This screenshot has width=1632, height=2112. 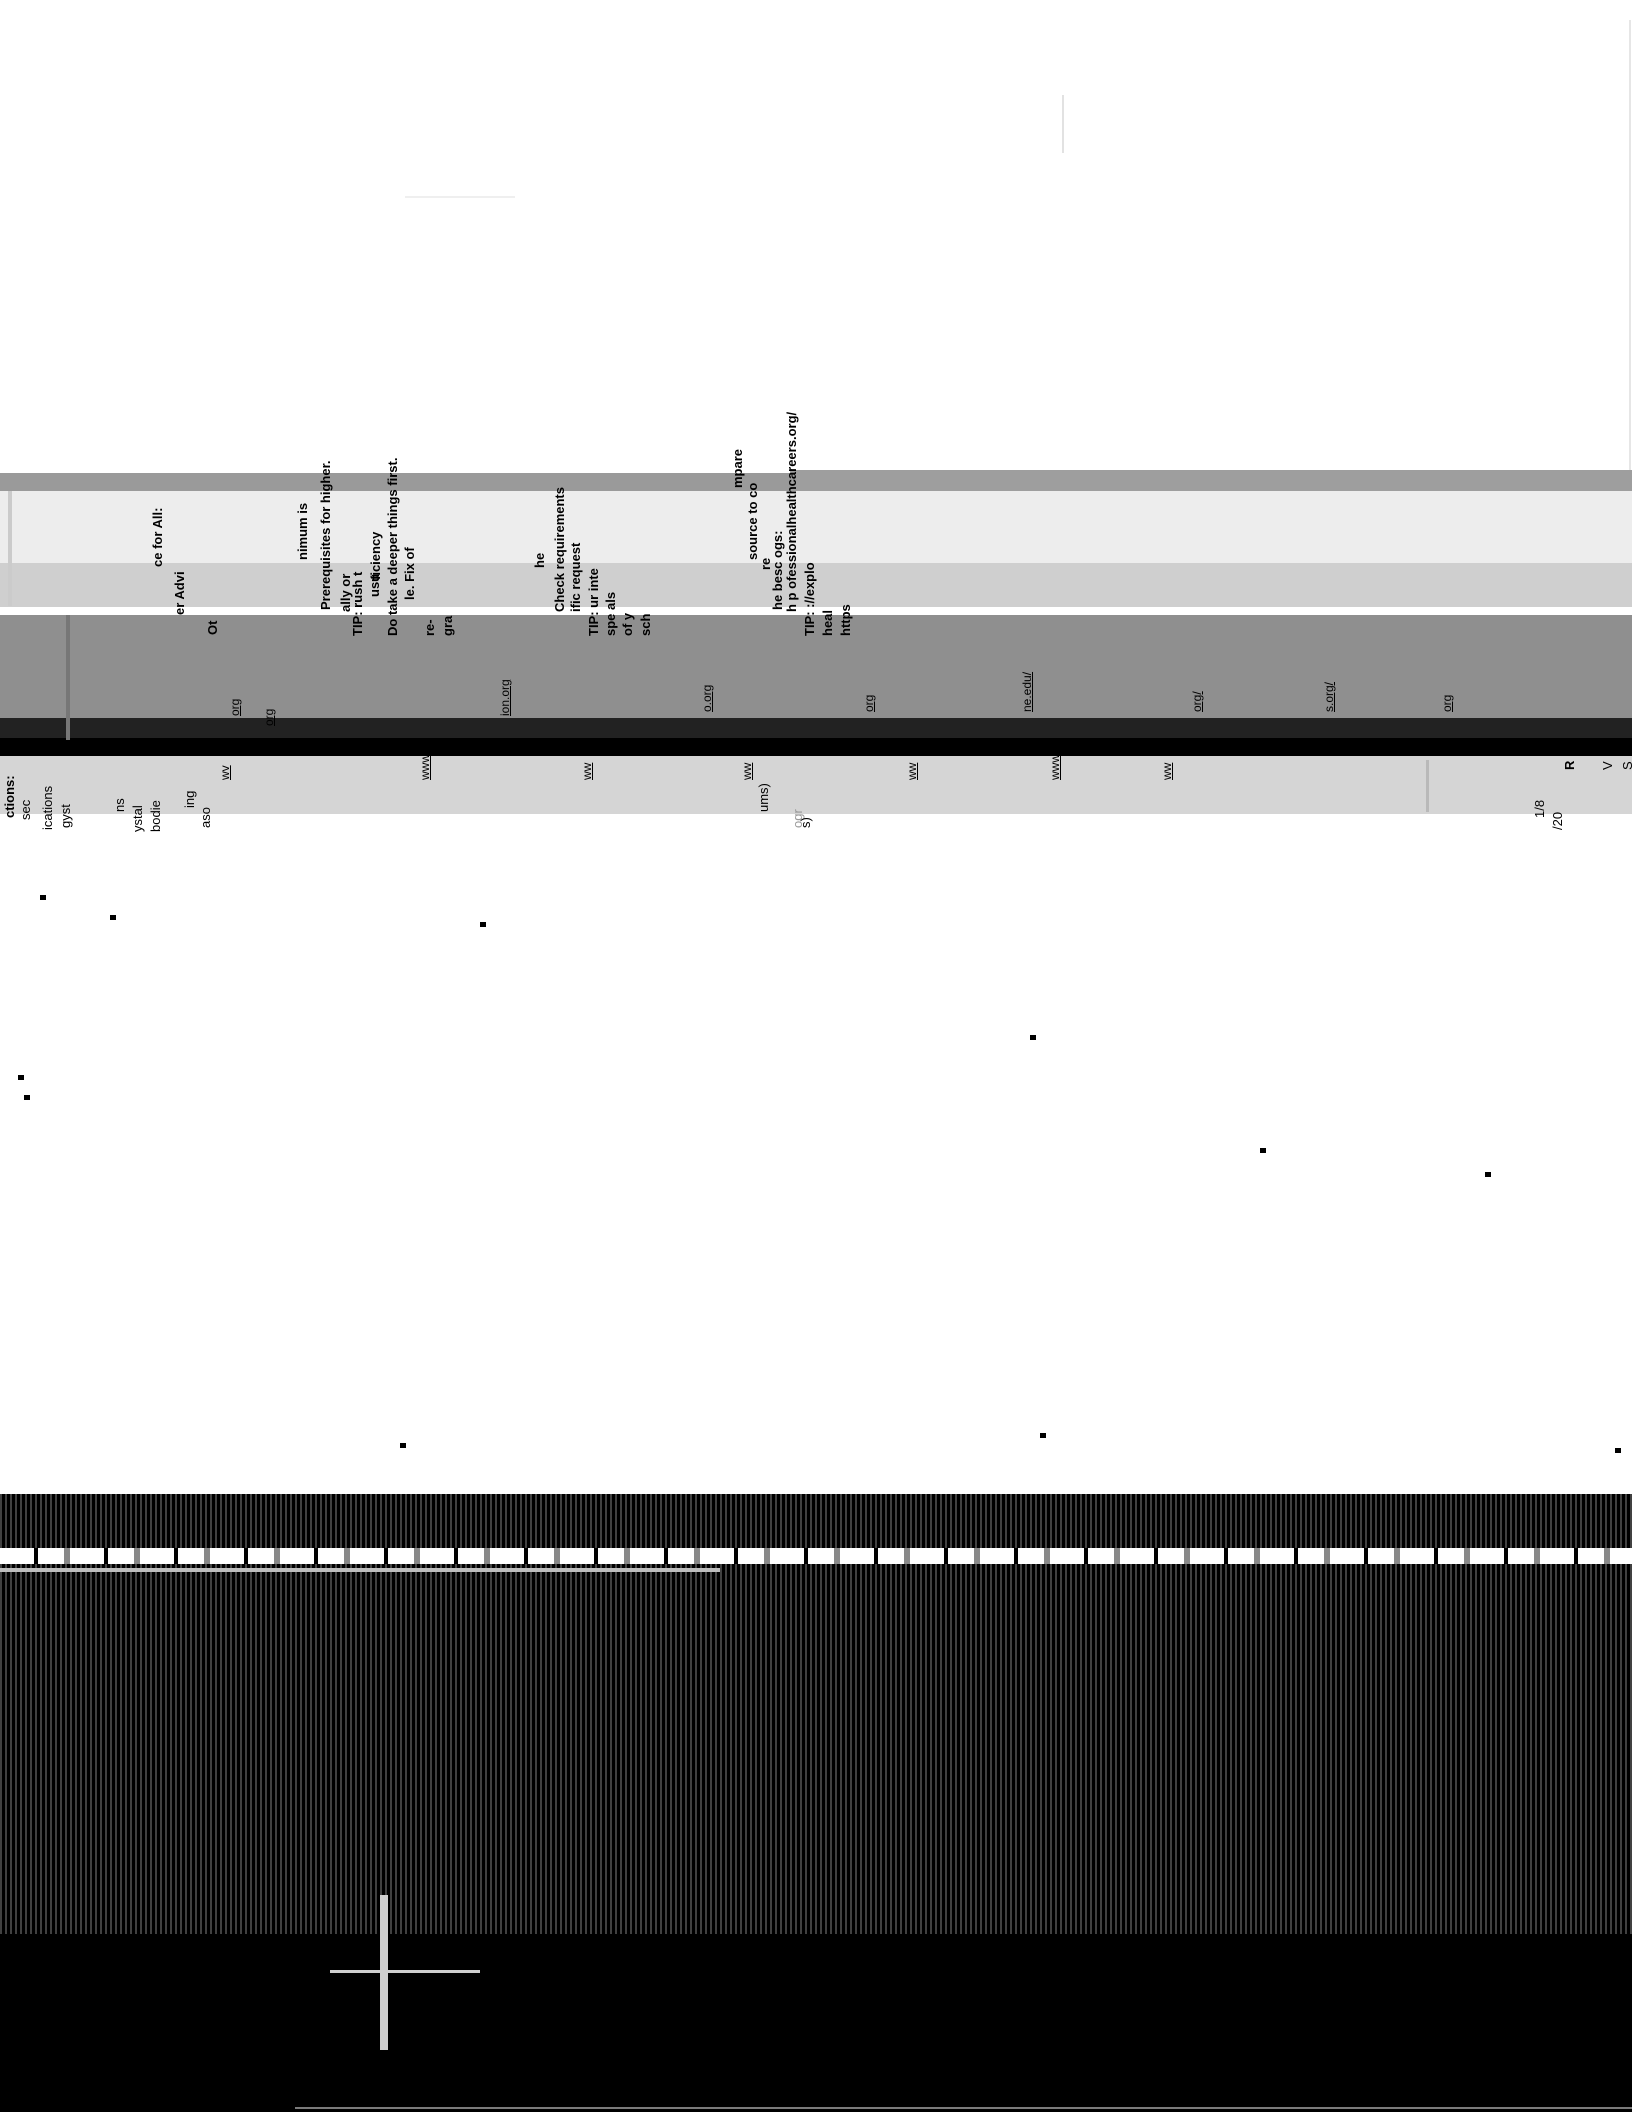 What do you see at coordinates (47, 807) in the screenshot?
I see `column-text: ications` at bounding box center [47, 807].